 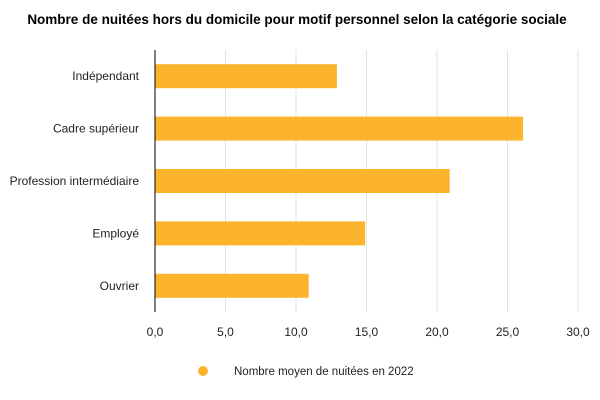 I want to click on x-tick-label: 10,0, so click(x=296, y=332).